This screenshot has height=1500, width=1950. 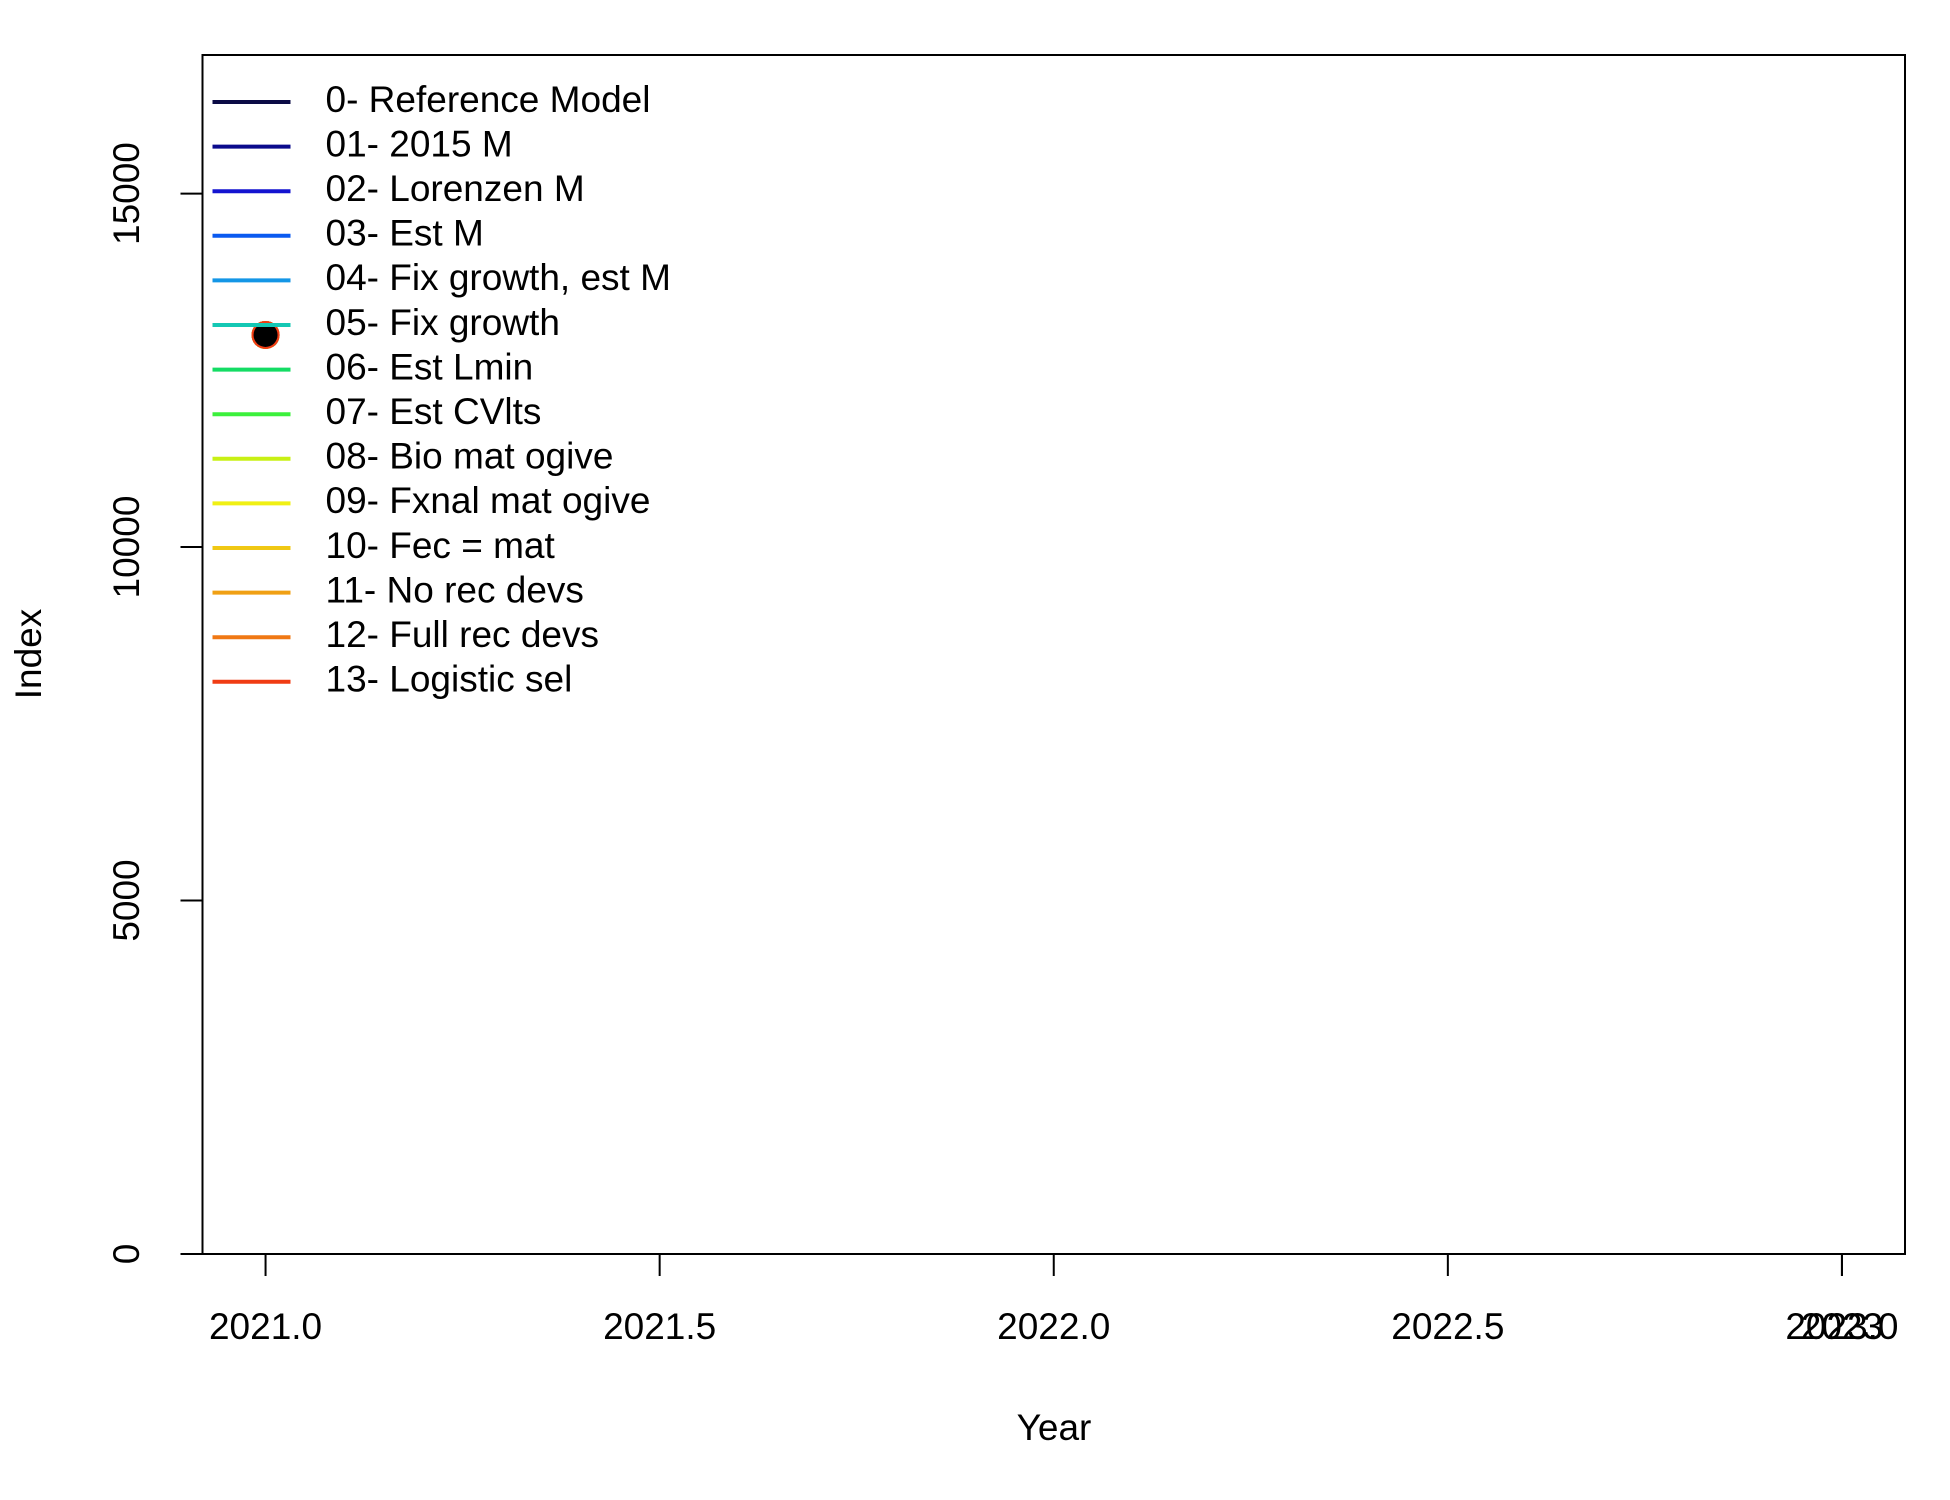 I want to click on legend-label: 05- Fix growth, so click(x=443, y=322).